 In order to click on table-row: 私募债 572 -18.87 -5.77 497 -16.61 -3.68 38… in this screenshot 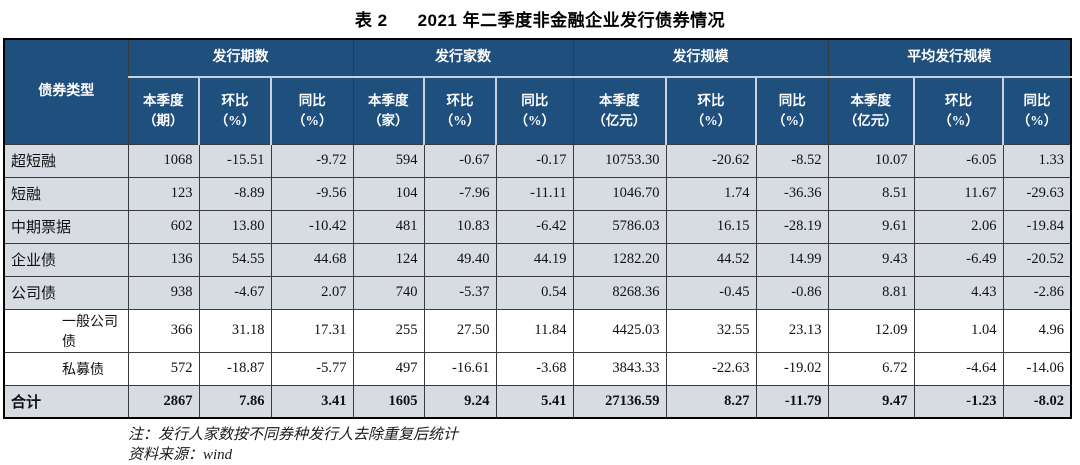, I will do `click(537, 368)`.